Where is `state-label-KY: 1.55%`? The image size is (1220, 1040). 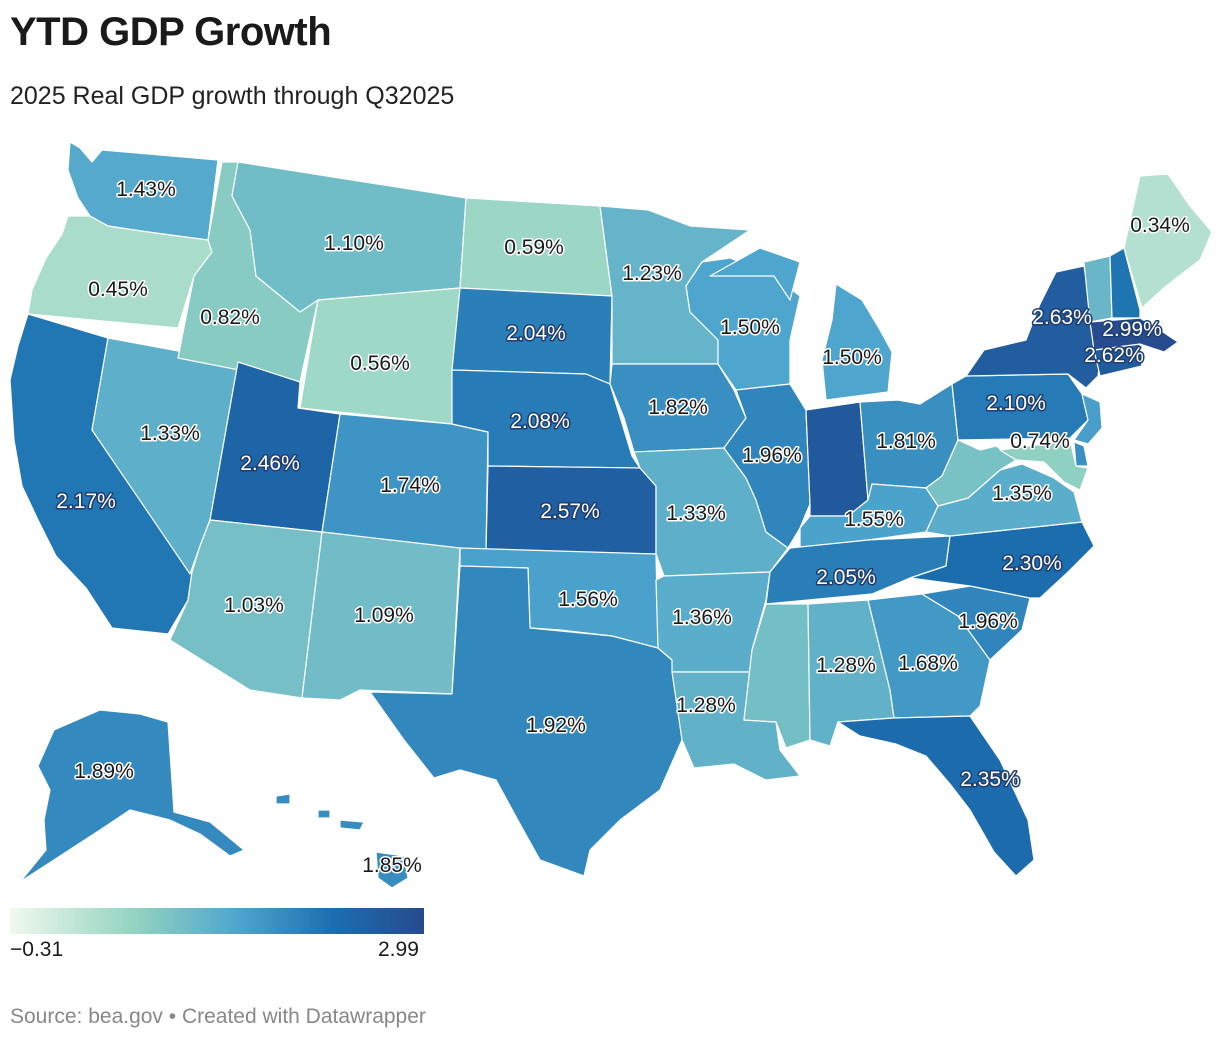
state-label-KY: 1.55% is located at coordinates (874, 519).